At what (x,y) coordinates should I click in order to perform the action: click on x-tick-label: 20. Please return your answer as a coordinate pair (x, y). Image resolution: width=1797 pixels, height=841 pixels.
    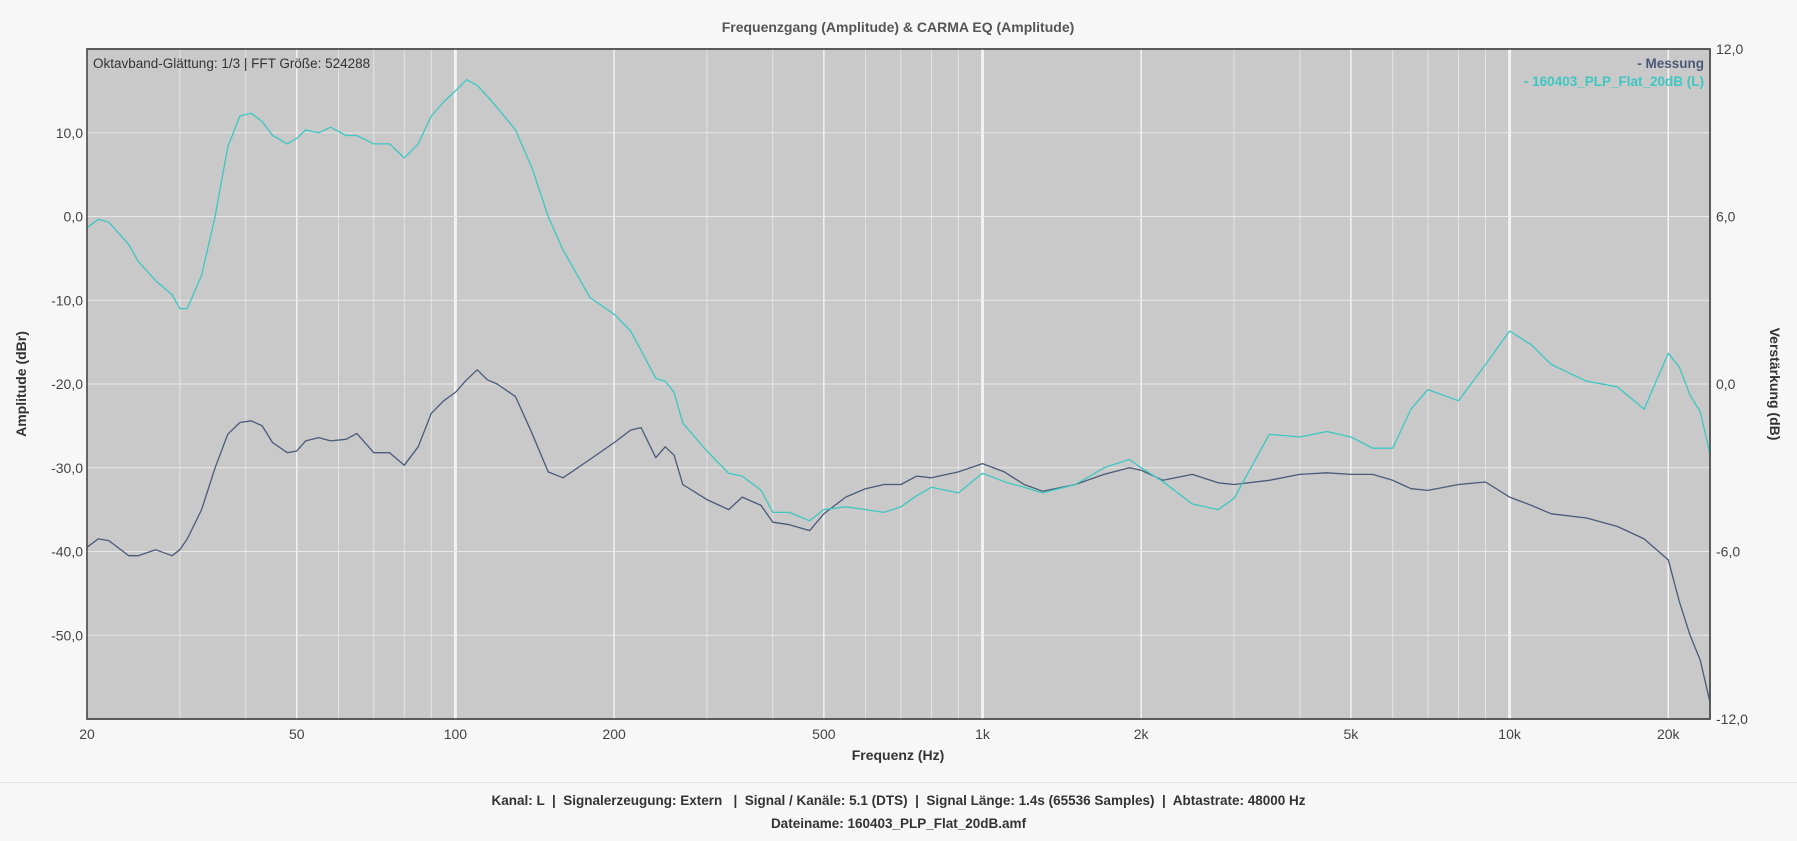
    Looking at the image, I should click on (87, 734).